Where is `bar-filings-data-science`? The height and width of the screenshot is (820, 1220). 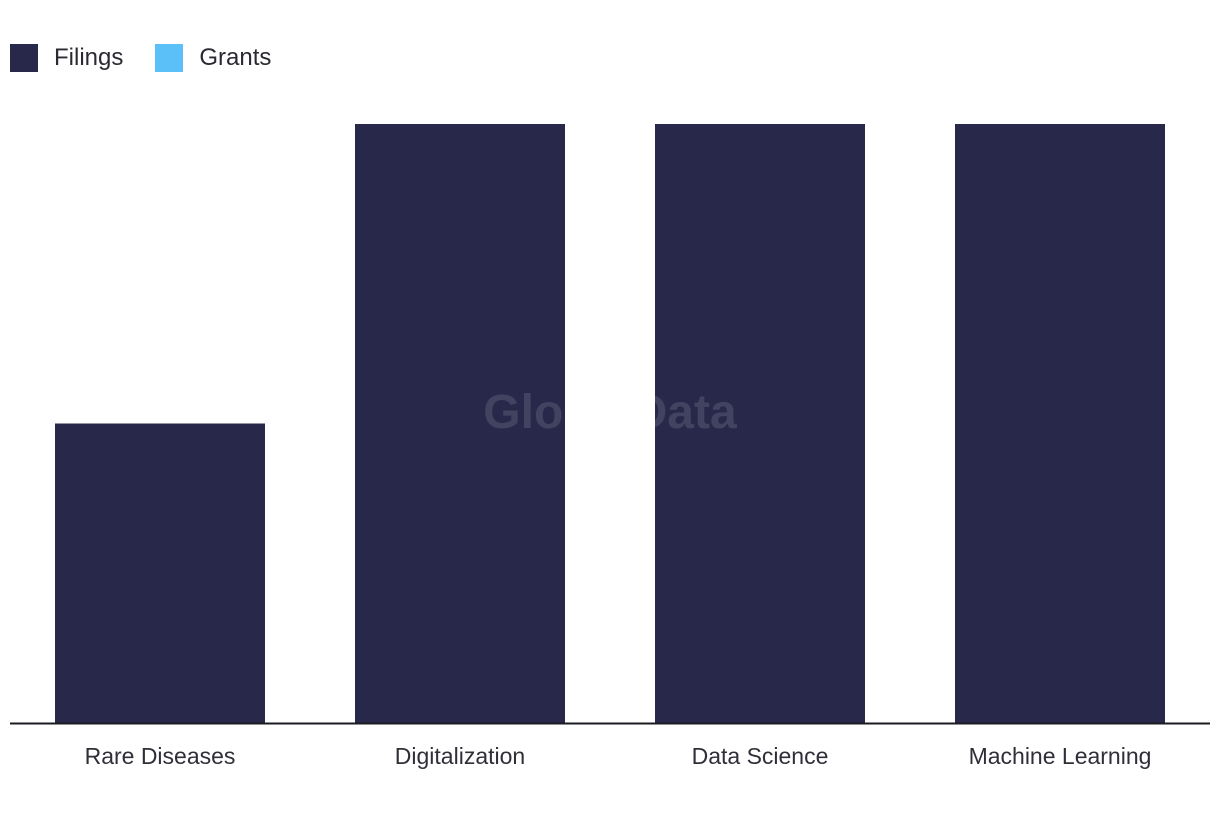
bar-filings-data-science is located at coordinates (760, 423).